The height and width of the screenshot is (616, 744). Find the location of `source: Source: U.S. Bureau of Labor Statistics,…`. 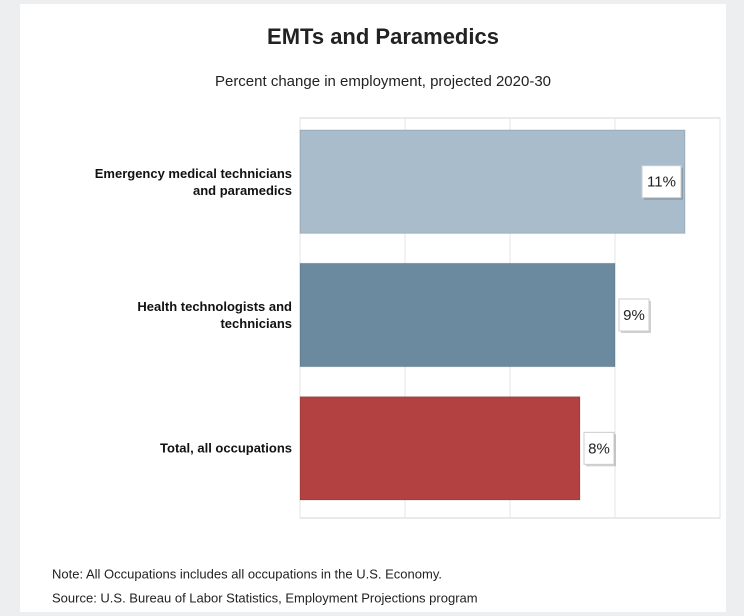

source: Source: U.S. Bureau of Labor Statistics,… is located at coordinates (265, 597).